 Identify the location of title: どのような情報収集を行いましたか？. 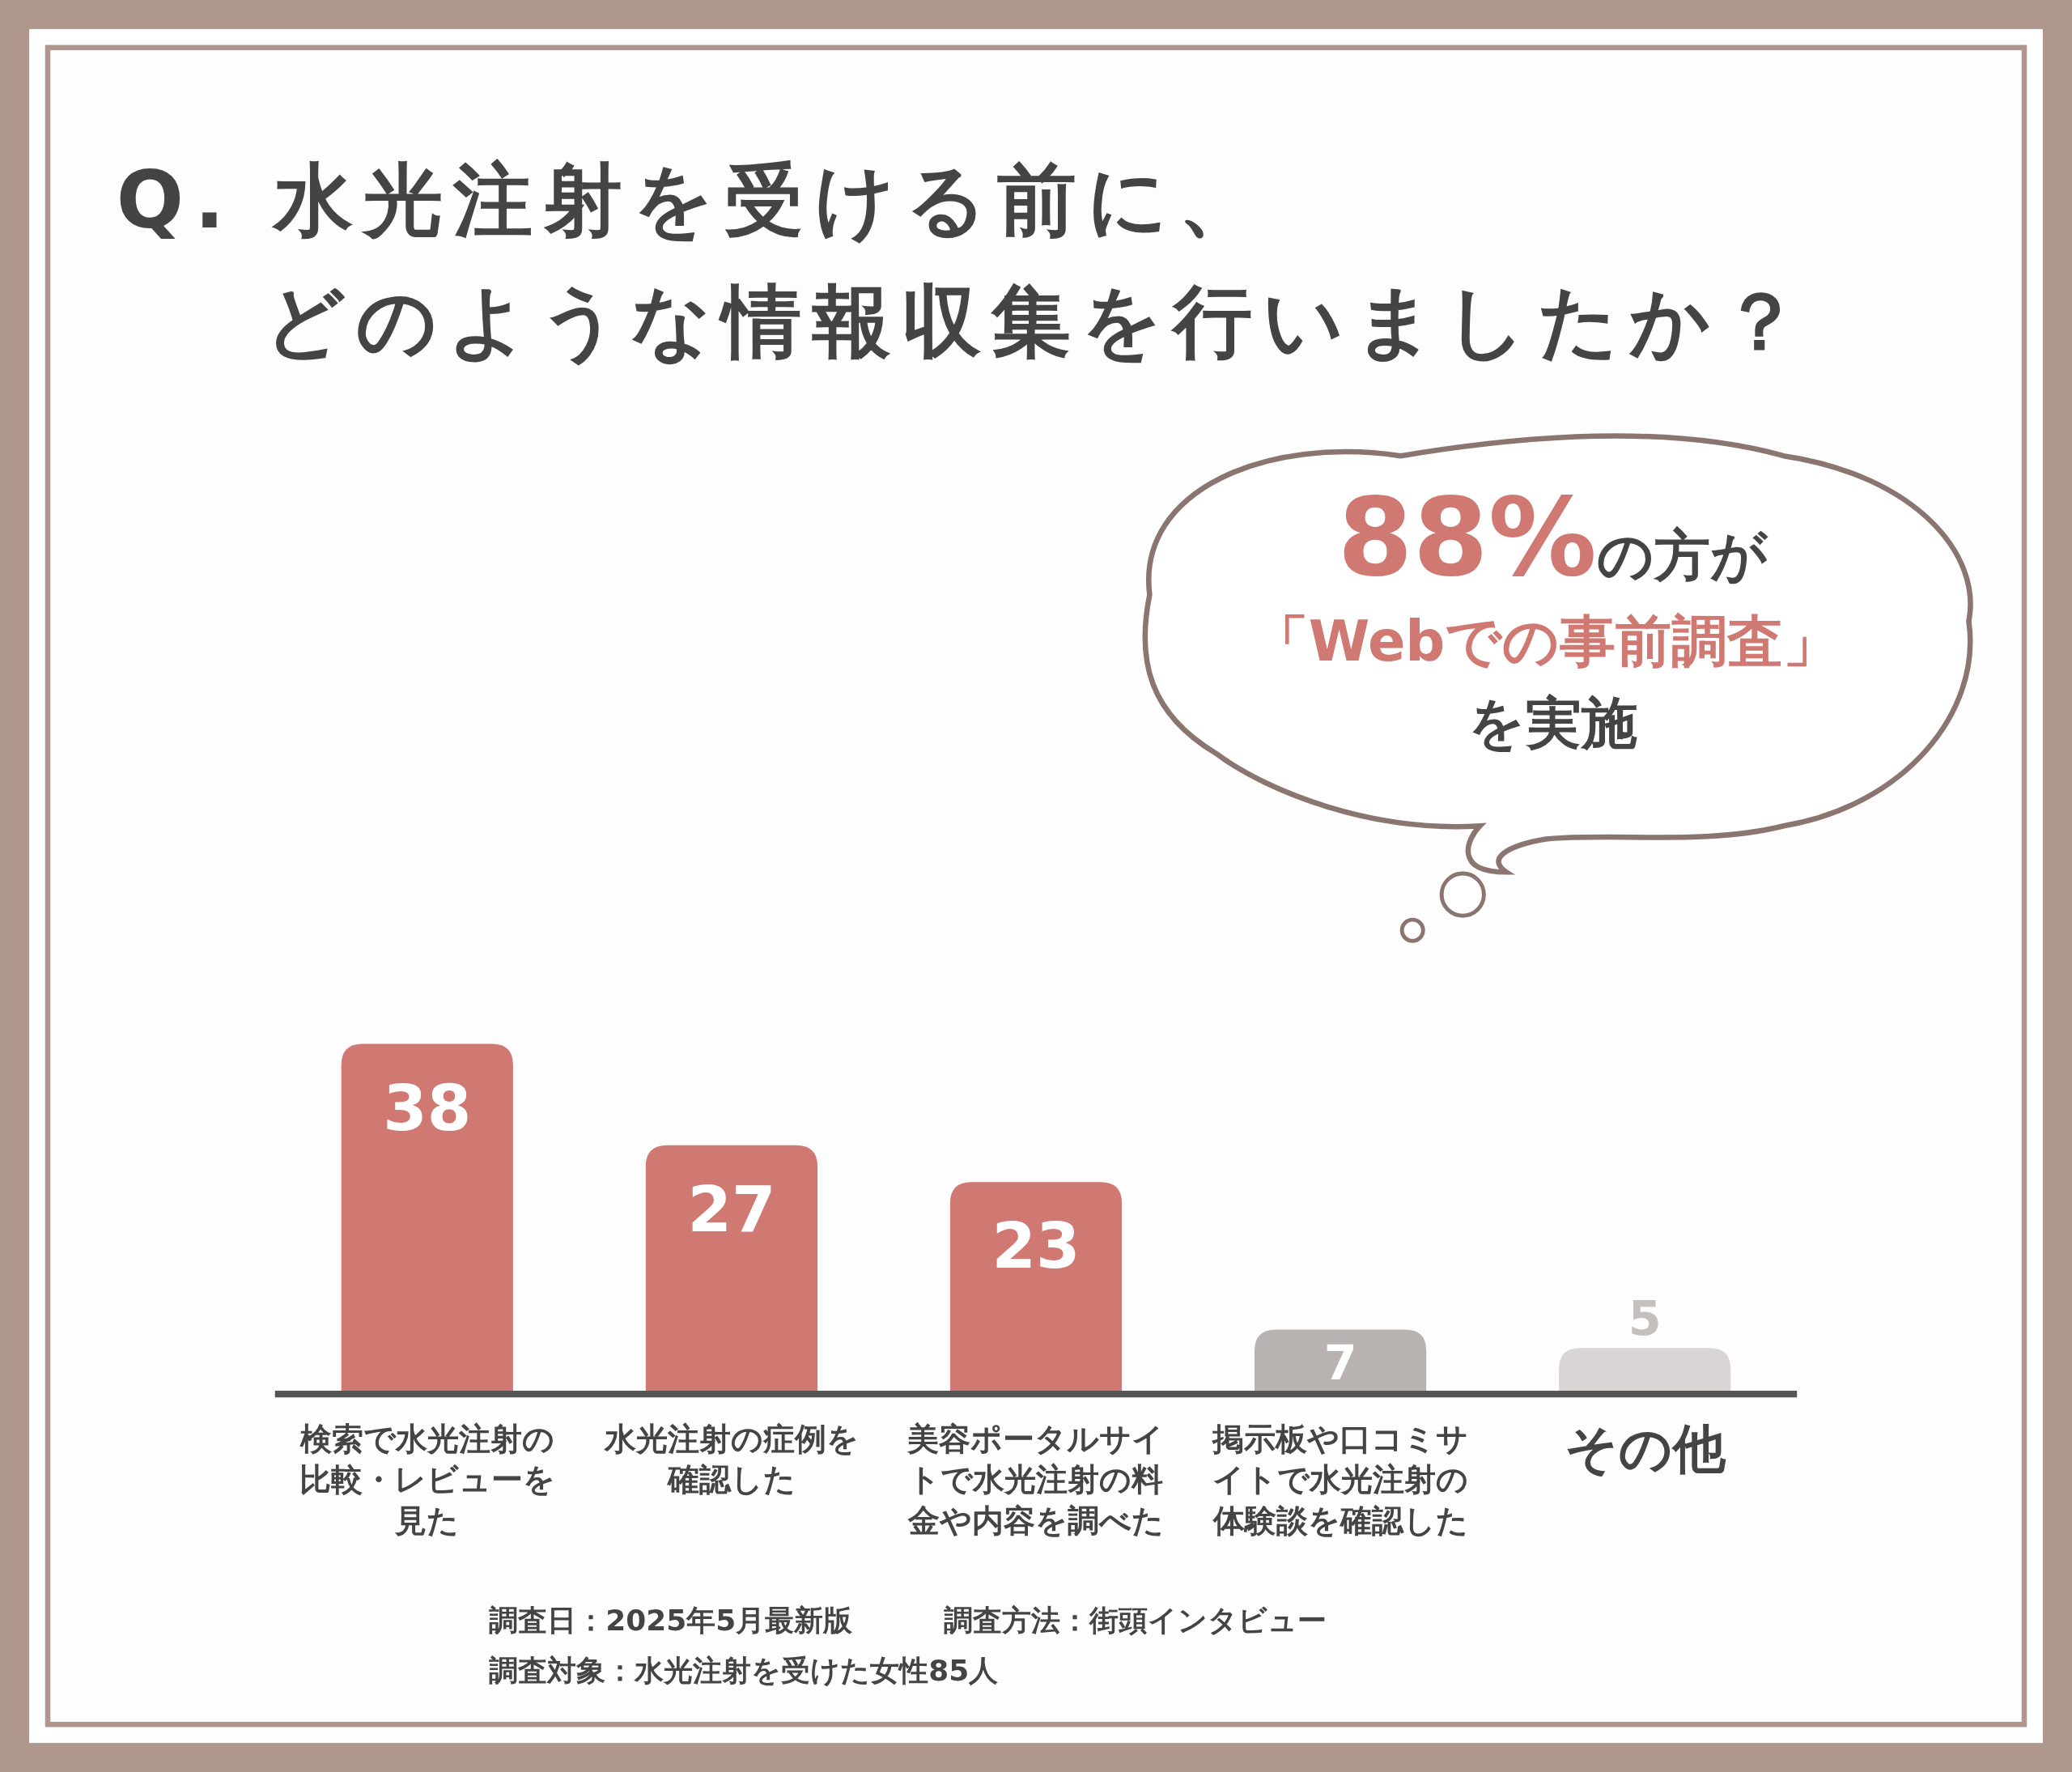
(1037, 321).